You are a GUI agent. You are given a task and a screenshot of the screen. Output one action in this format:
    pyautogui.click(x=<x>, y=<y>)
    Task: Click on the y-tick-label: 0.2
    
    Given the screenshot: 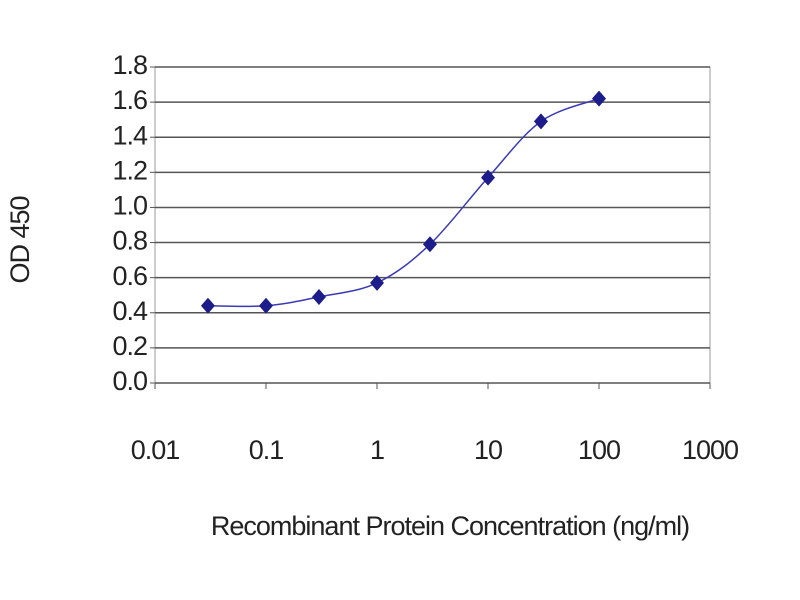 What is the action you would take?
    pyautogui.click(x=129, y=346)
    